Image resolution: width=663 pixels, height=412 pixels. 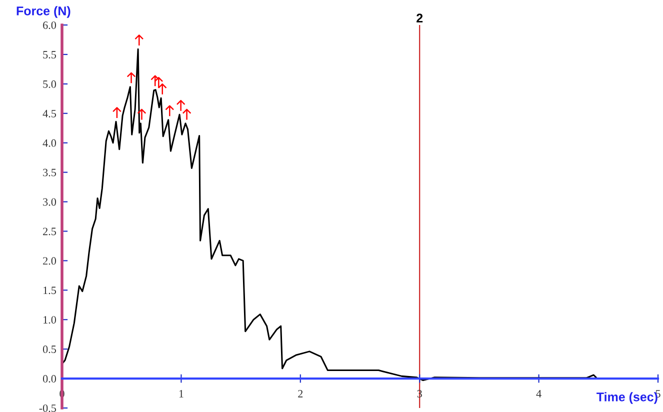 I want to click on y-tick-label: 5.0, so click(x=49, y=84).